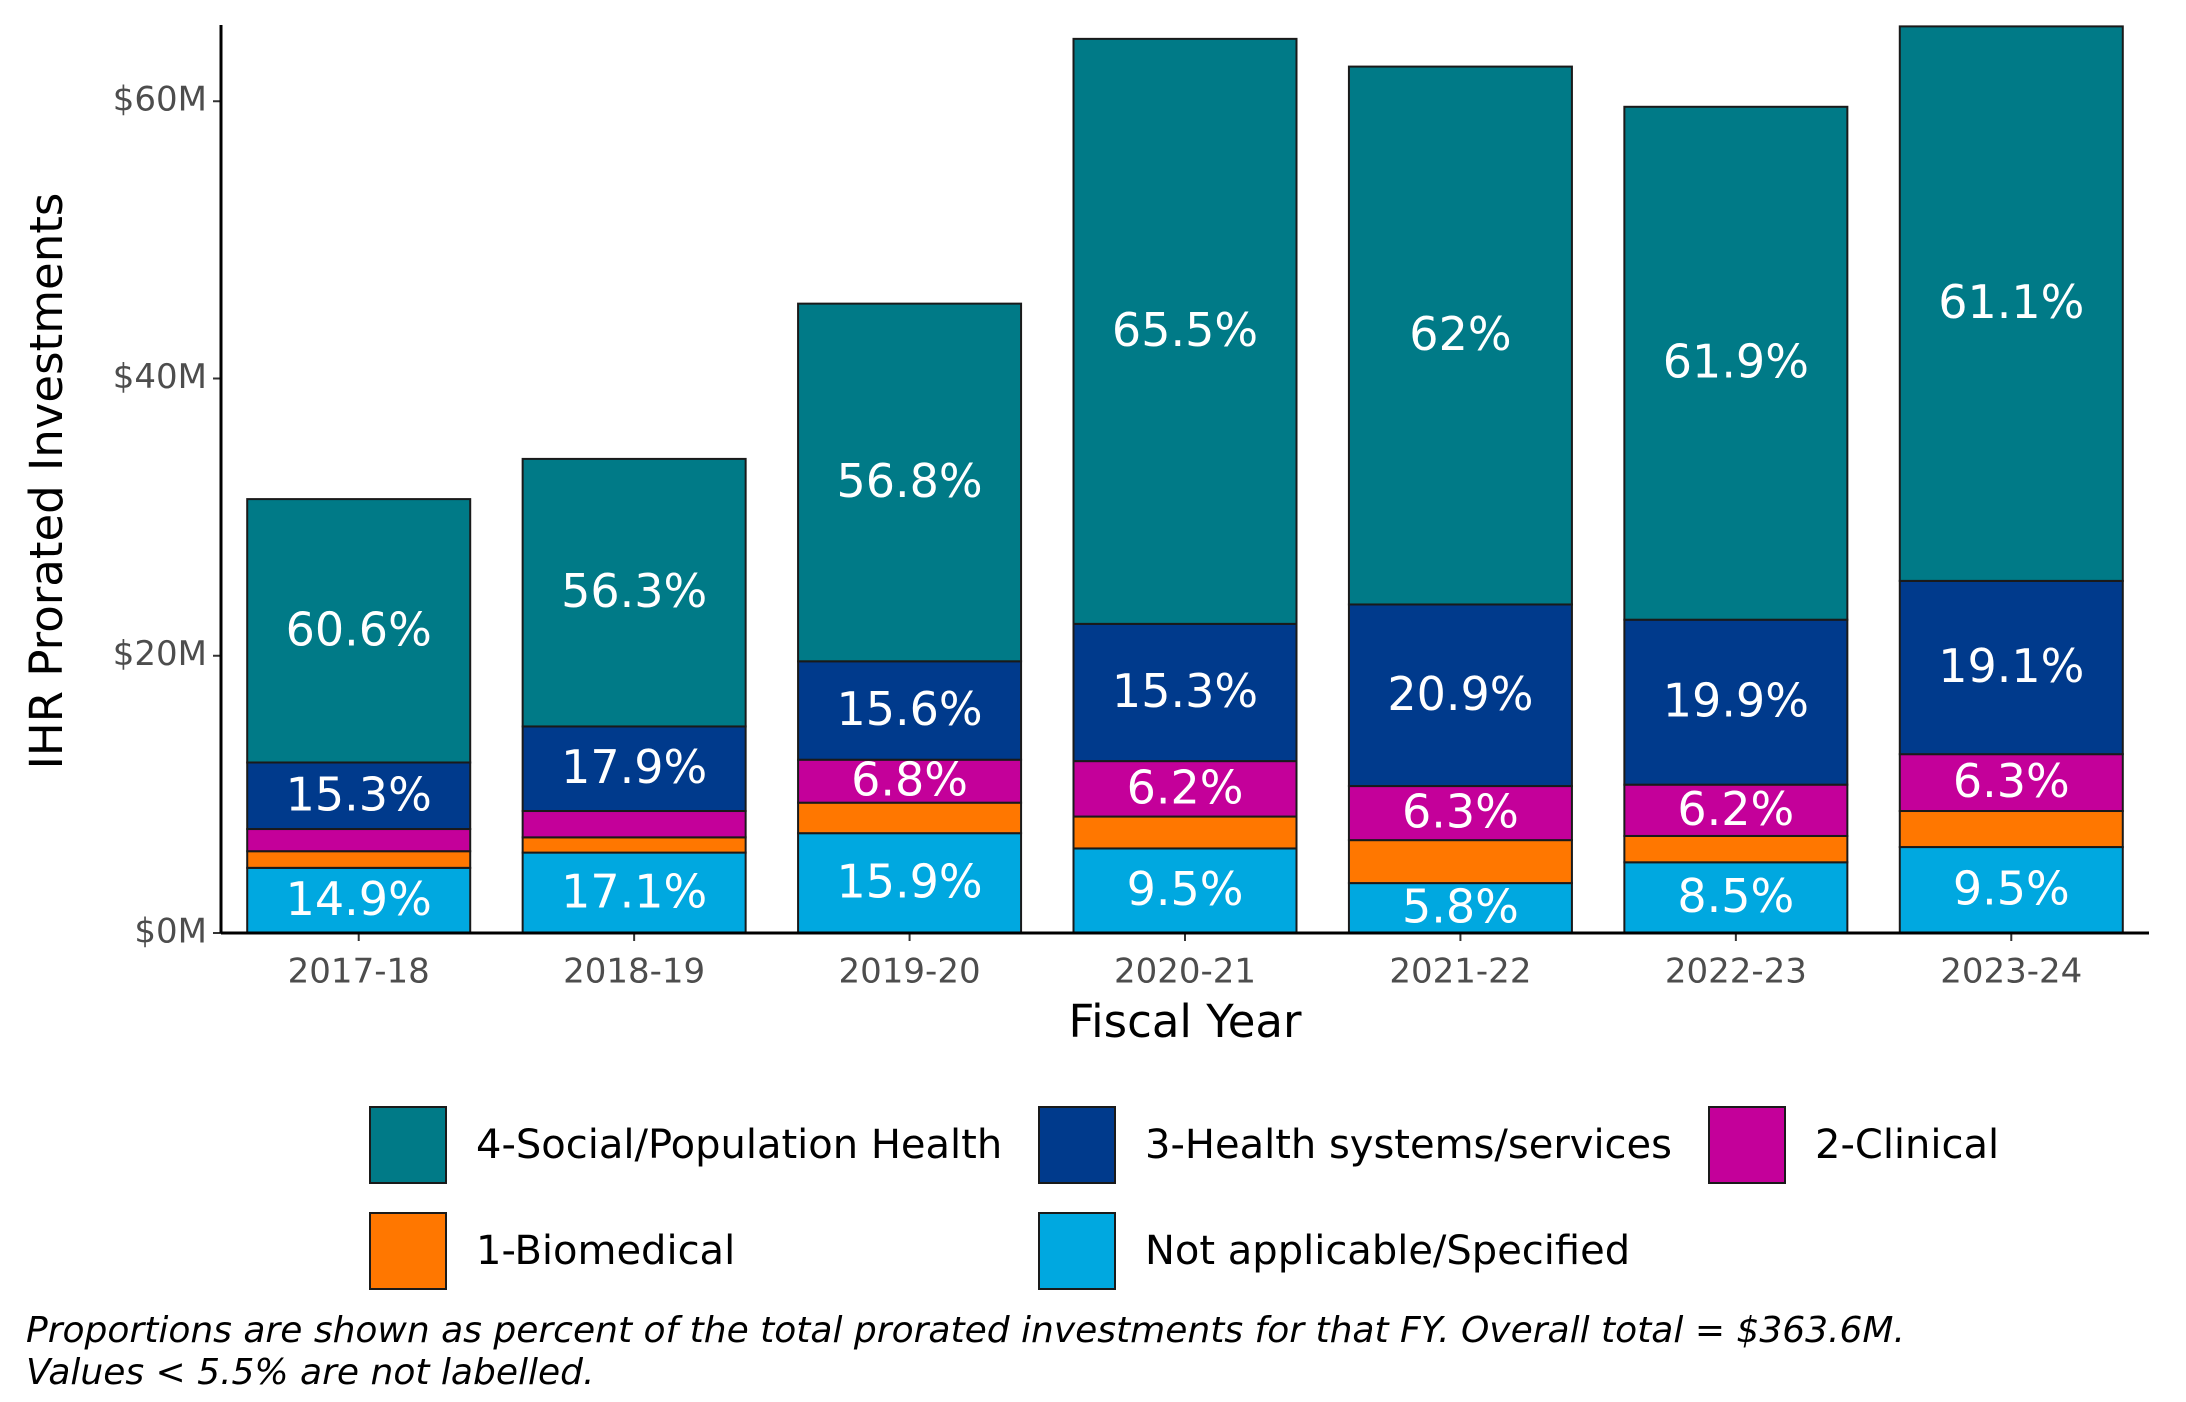 This screenshot has width=2186, height=1402. I want to click on data-label: 20.9%, so click(1460, 694).